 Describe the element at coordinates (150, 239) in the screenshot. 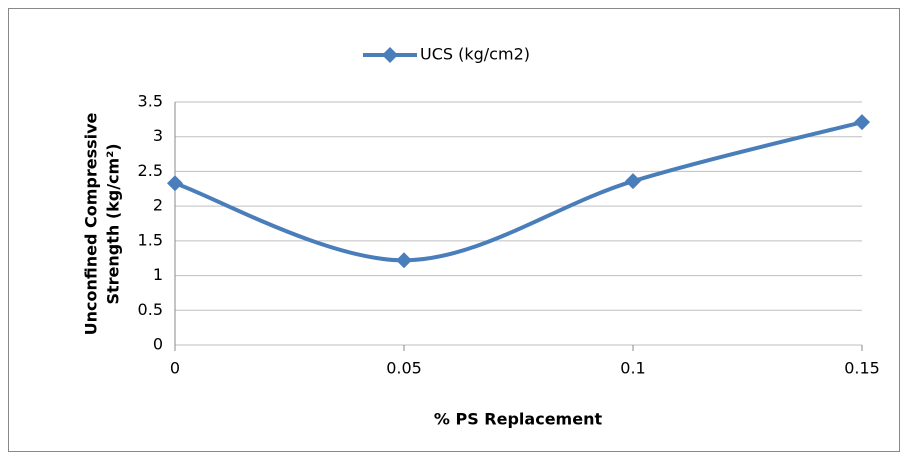

I see `y-tick-label: 1.5` at that location.